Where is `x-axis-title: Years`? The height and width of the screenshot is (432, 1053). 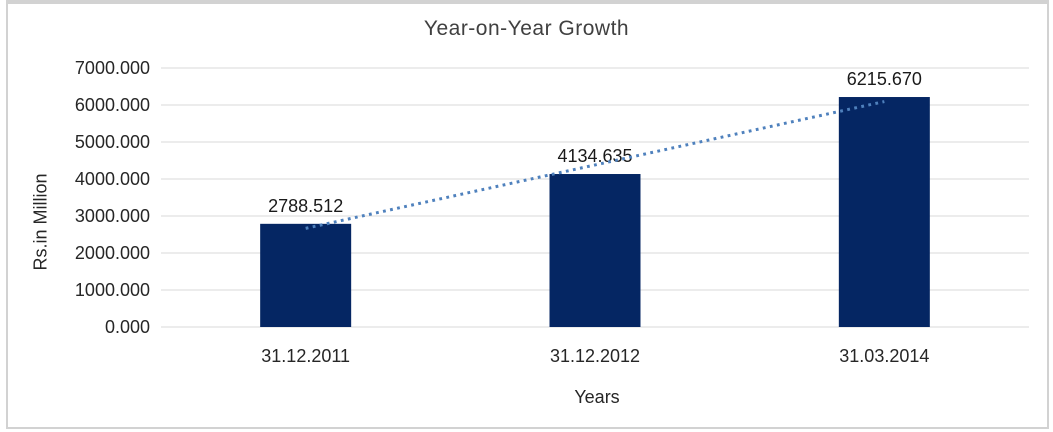
x-axis-title: Years is located at coordinates (597, 397).